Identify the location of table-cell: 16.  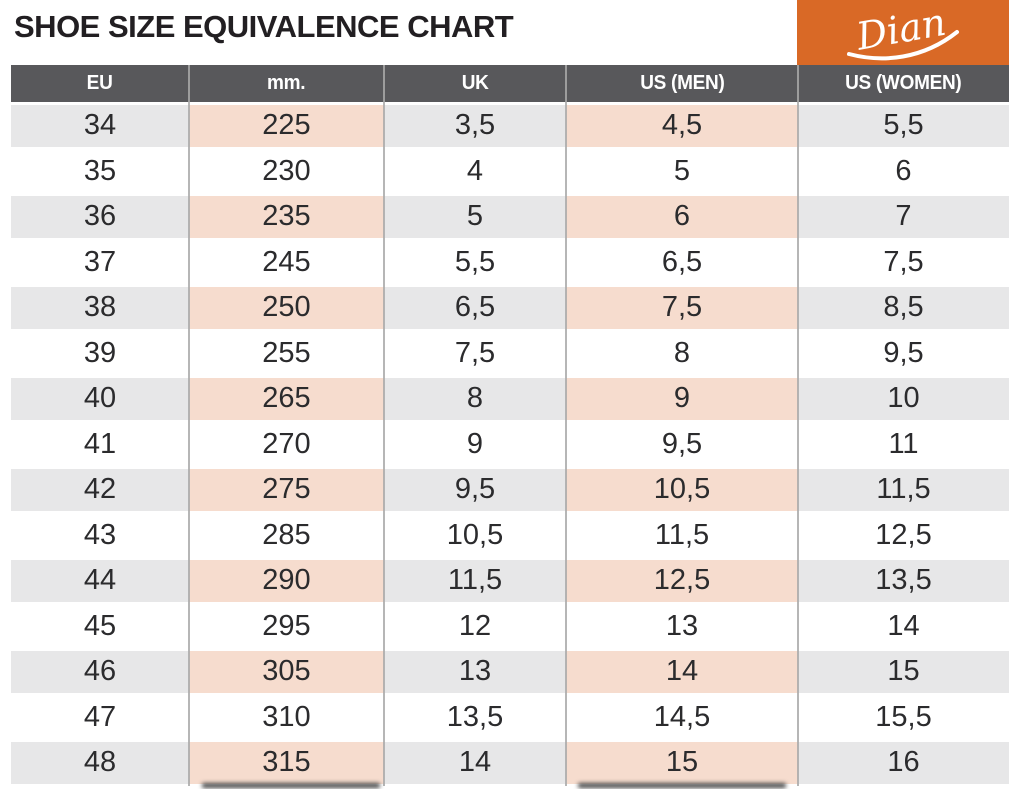
(903, 763).